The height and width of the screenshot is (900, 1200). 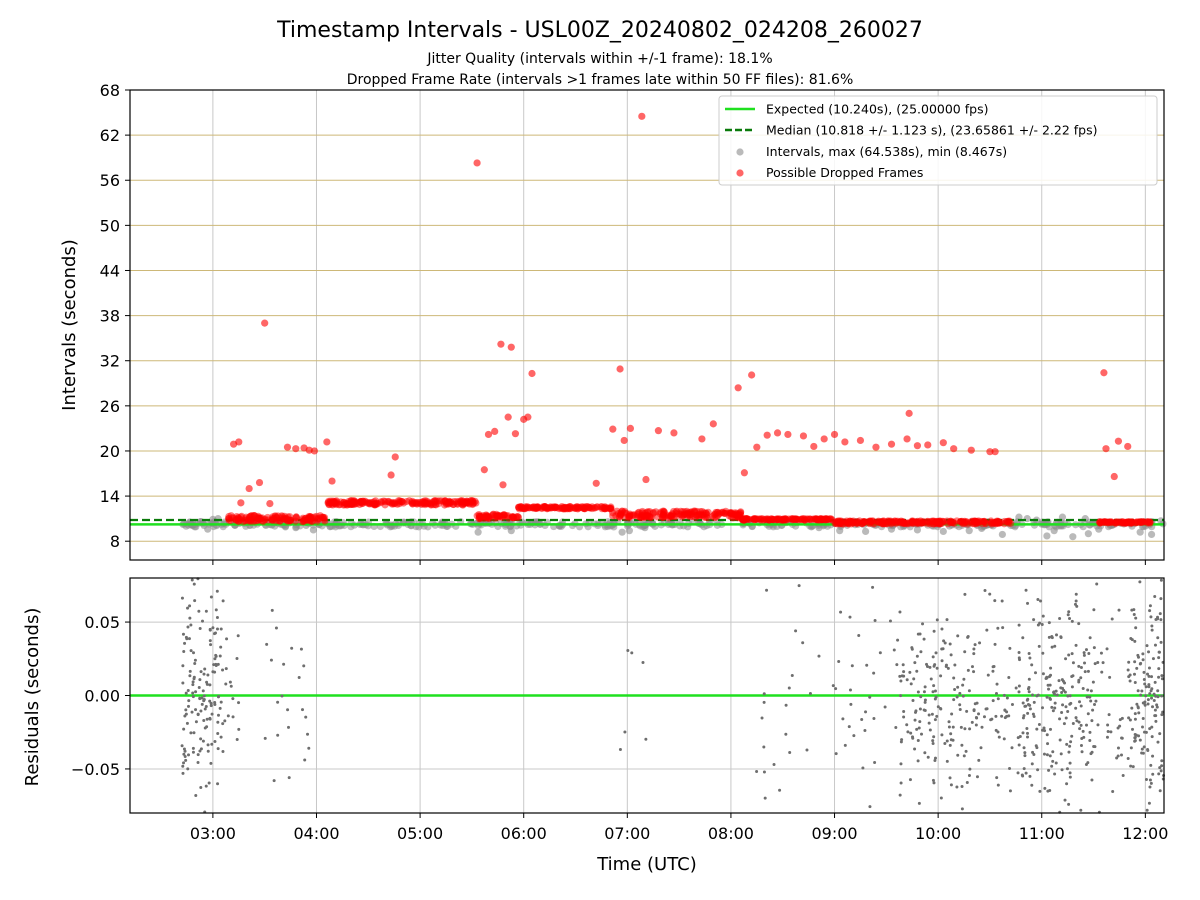 I want to click on x-tick-label: 07:00, so click(x=627, y=833).